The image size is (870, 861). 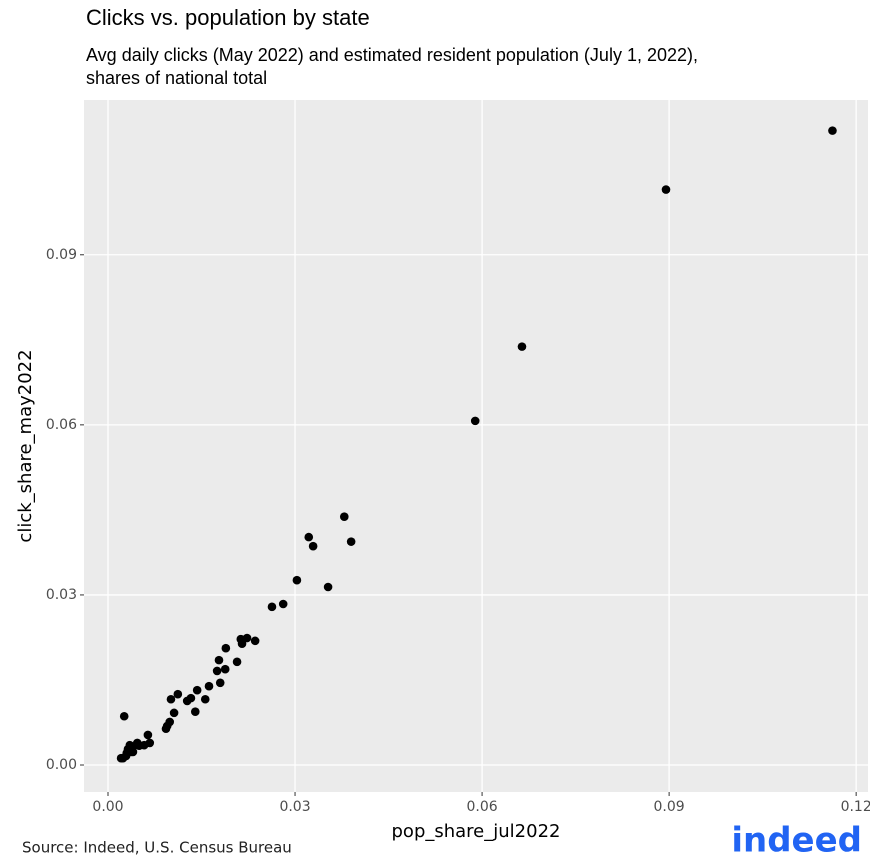 What do you see at coordinates (228, 17) in the screenshot?
I see `chart-title: Clicks vs. population by state` at bounding box center [228, 17].